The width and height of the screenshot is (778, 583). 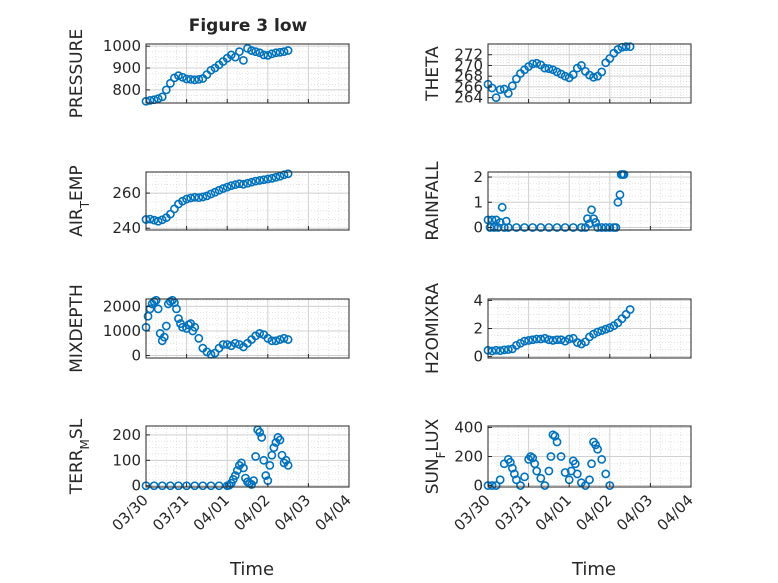 I want to click on panel-pressure: 800 900 1000 PRESSURE, so click(x=208, y=73).